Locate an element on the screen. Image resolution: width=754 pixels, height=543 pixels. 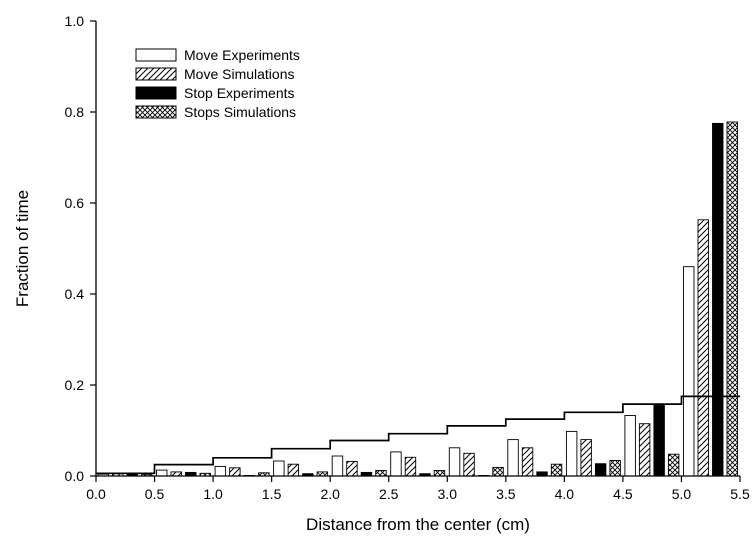
x-tick-label: 5.5 is located at coordinates (740, 494).